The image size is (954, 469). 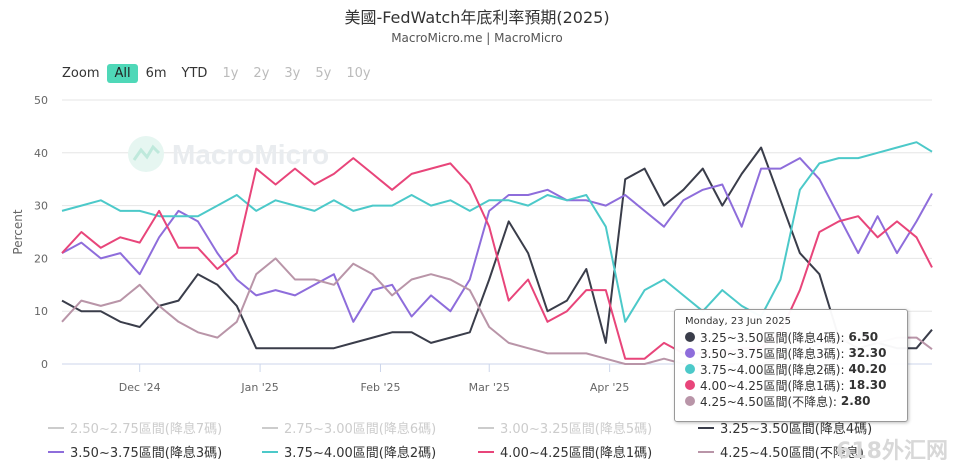 I want to click on tooltip-row: 3.50~3.75區間(降息3碼): 32.30, so click(x=796, y=353).